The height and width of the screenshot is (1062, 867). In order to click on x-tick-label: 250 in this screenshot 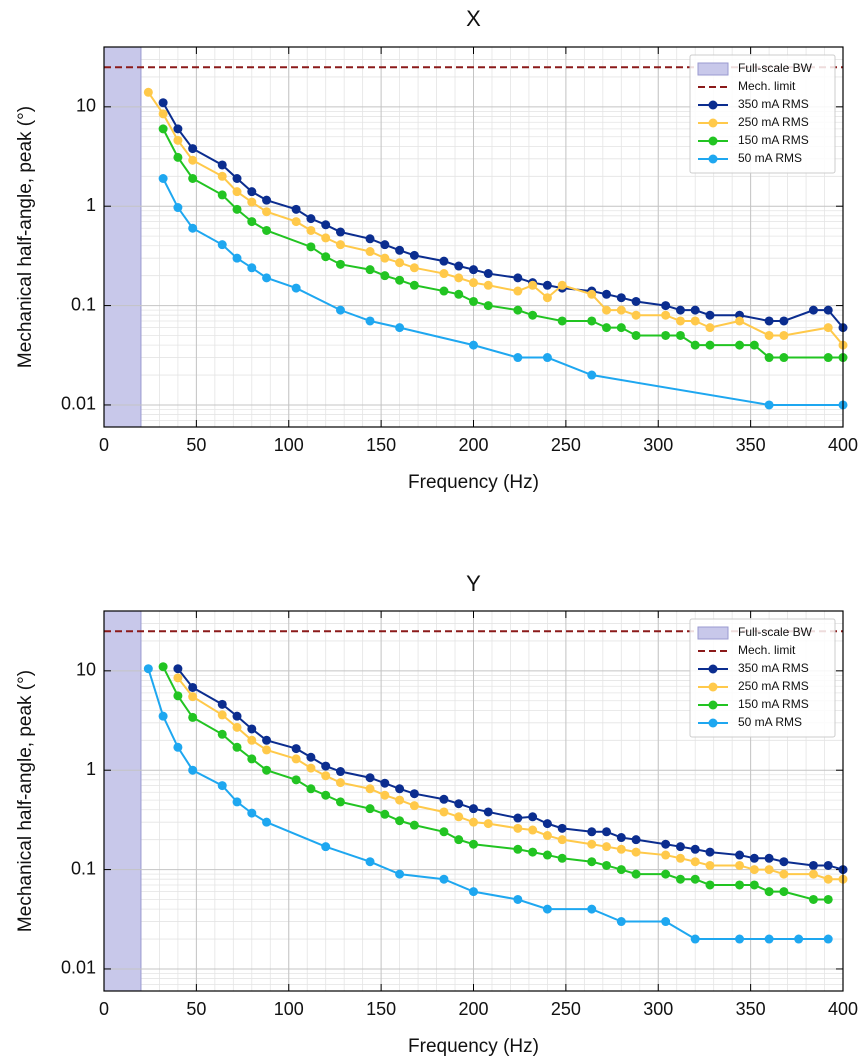, I will do `click(566, 445)`.